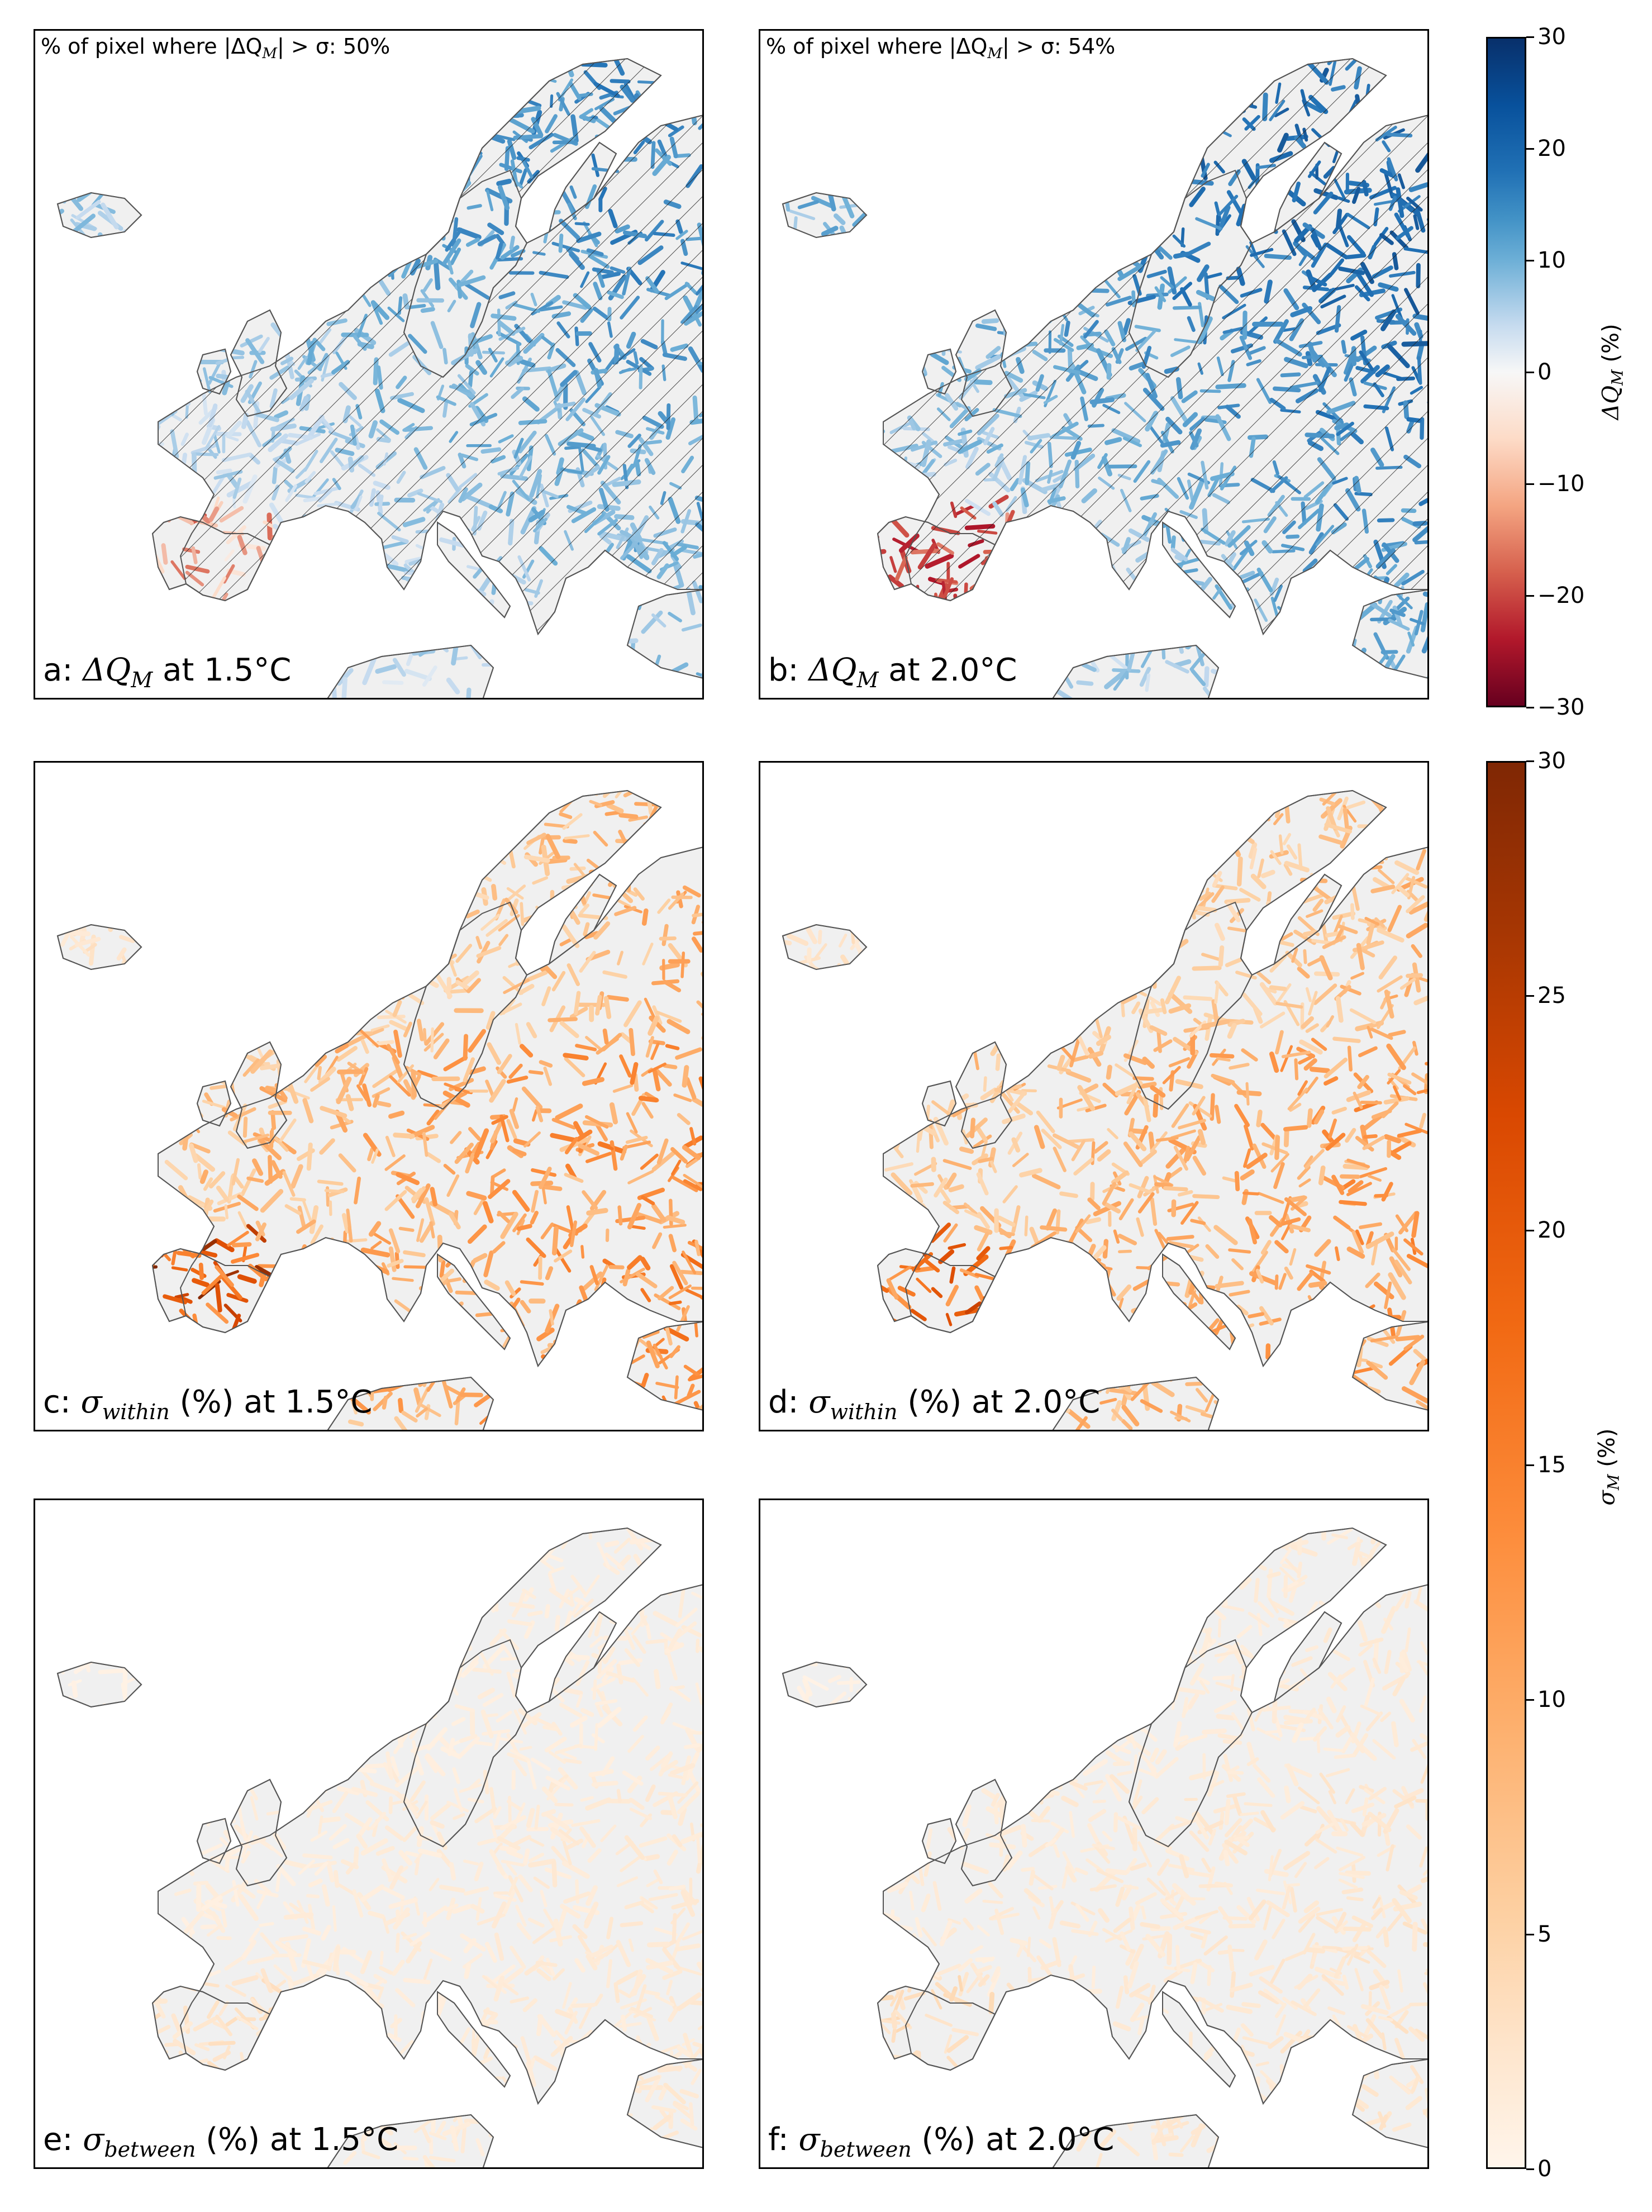 The height and width of the screenshot is (2212, 1652). Describe the element at coordinates (582, 187) in the screenshot. I see `coastline-finland` at that location.